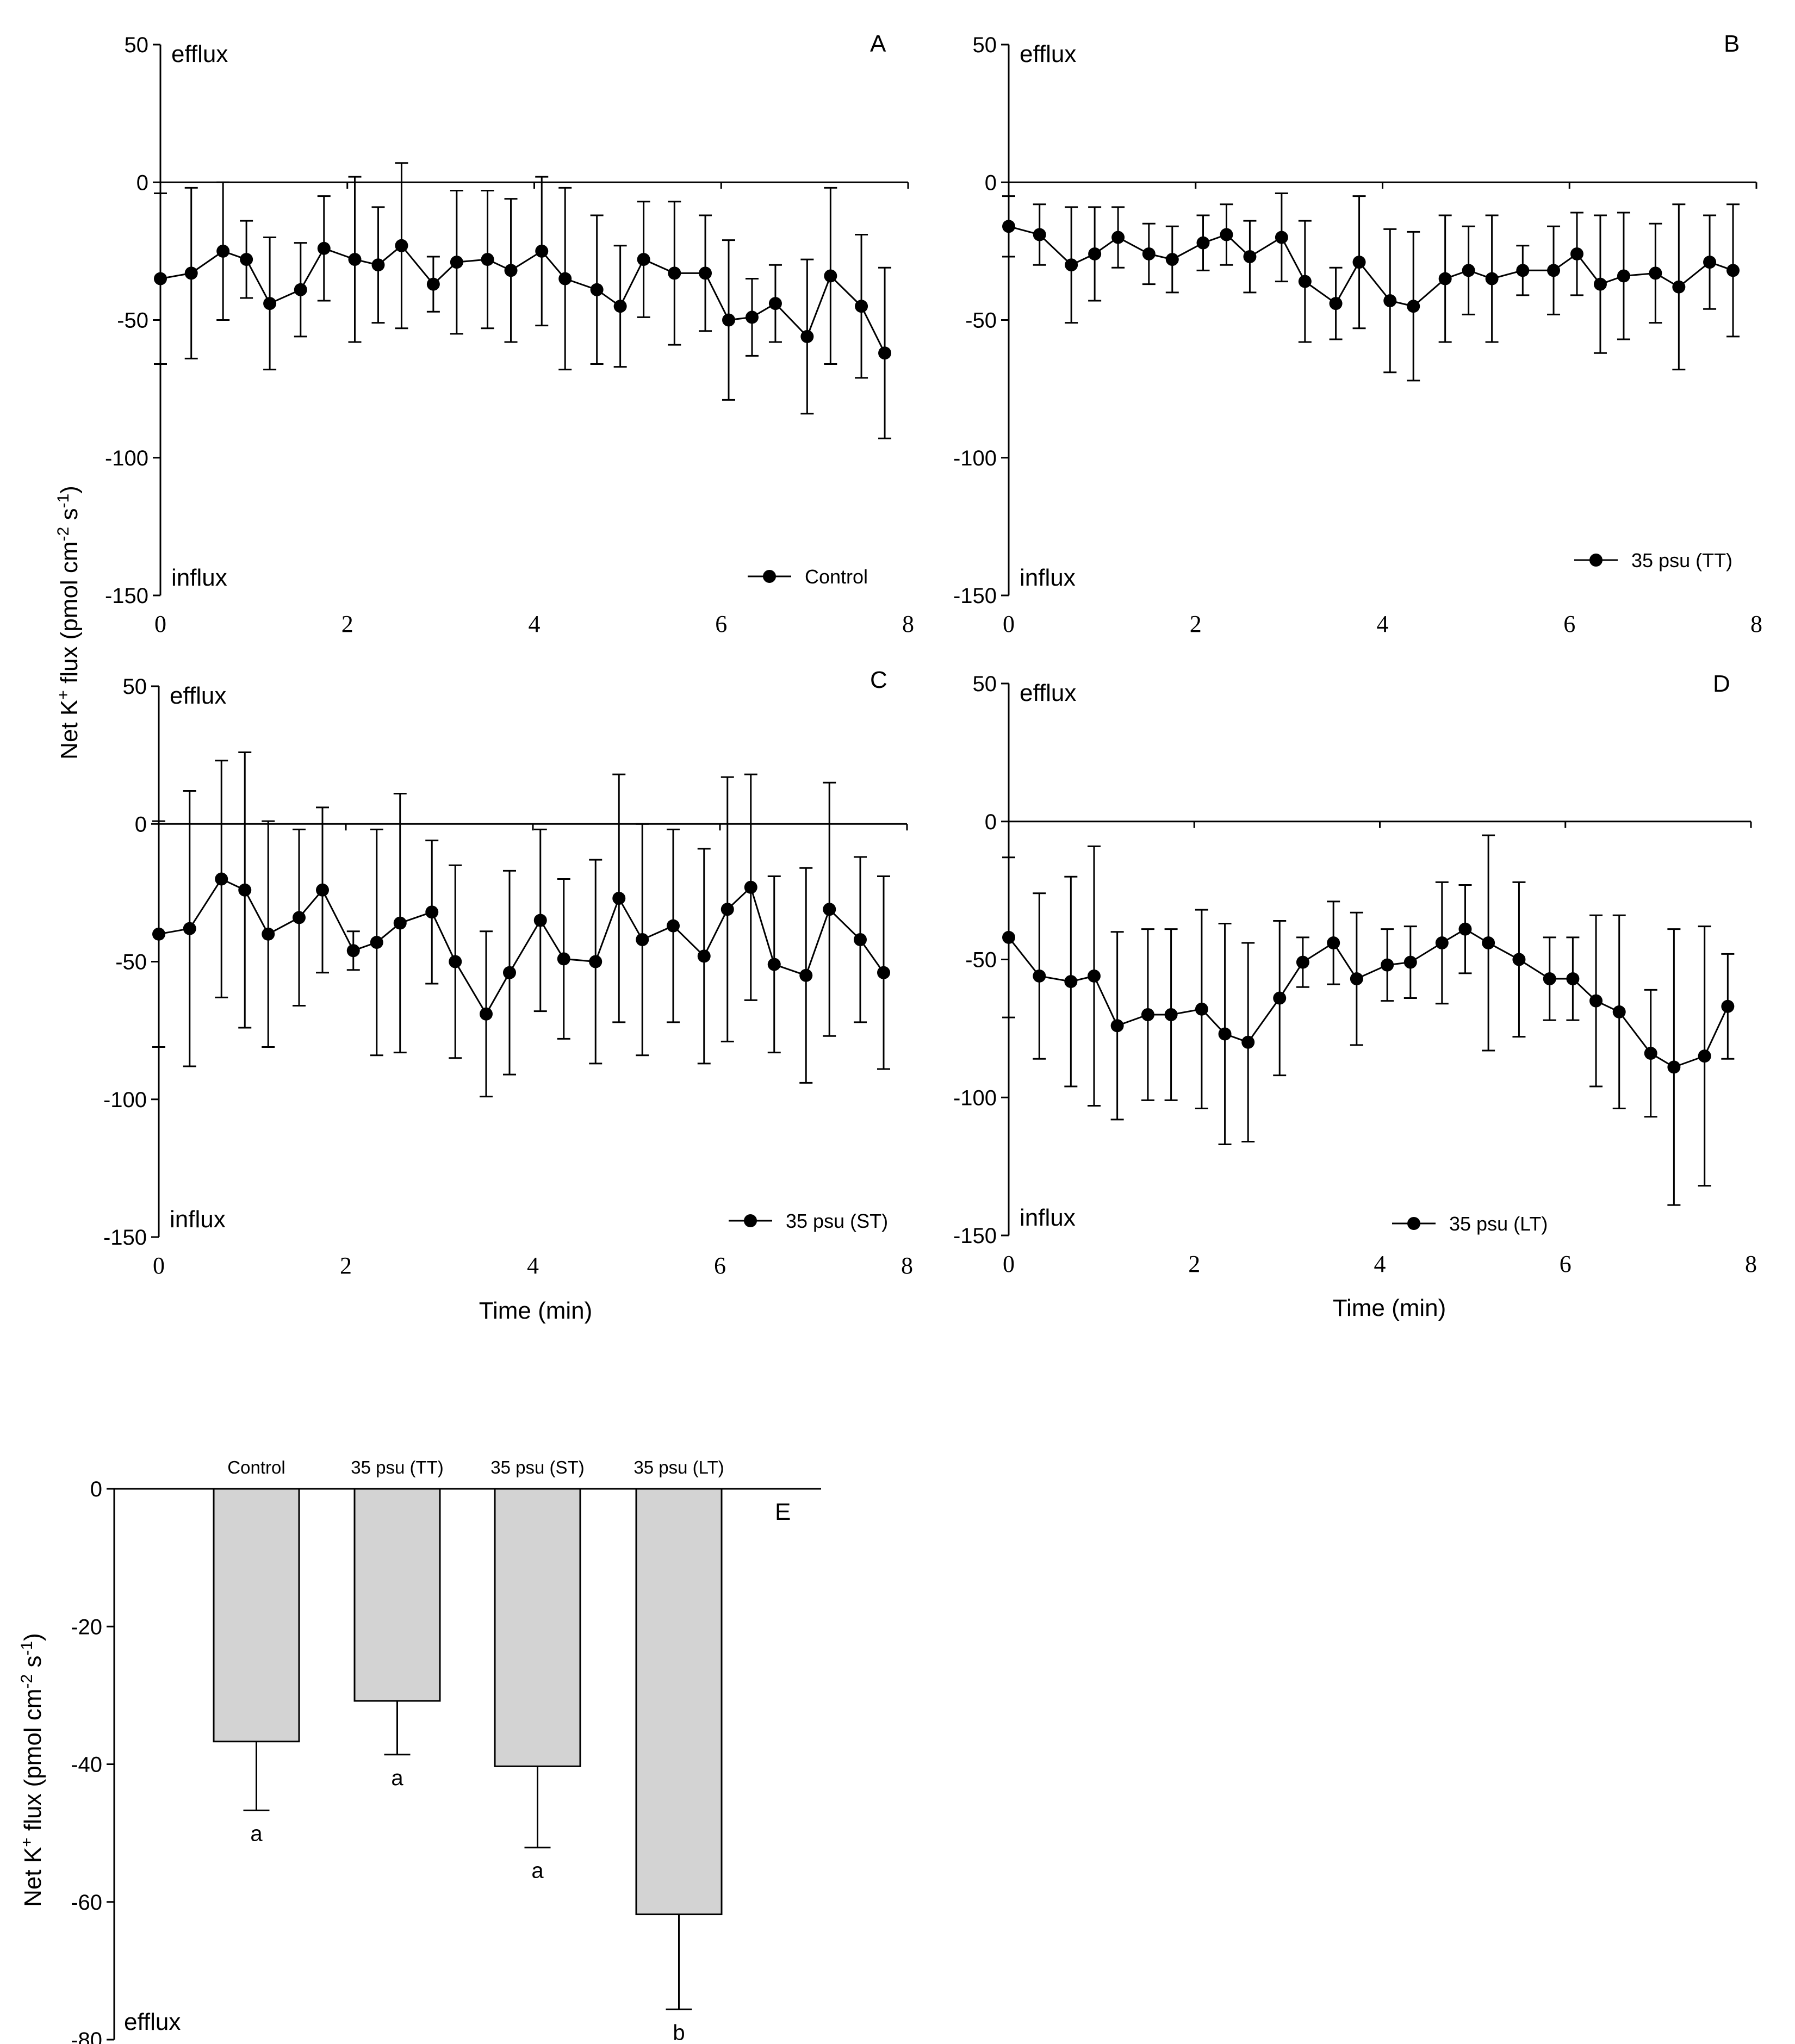 The width and height of the screenshot is (1795, 2044). What do you see at coordinates (1009, 1264) in the screenshot?
I see `x-tick-label-d: 0` at bounding box center [1009, 1264].